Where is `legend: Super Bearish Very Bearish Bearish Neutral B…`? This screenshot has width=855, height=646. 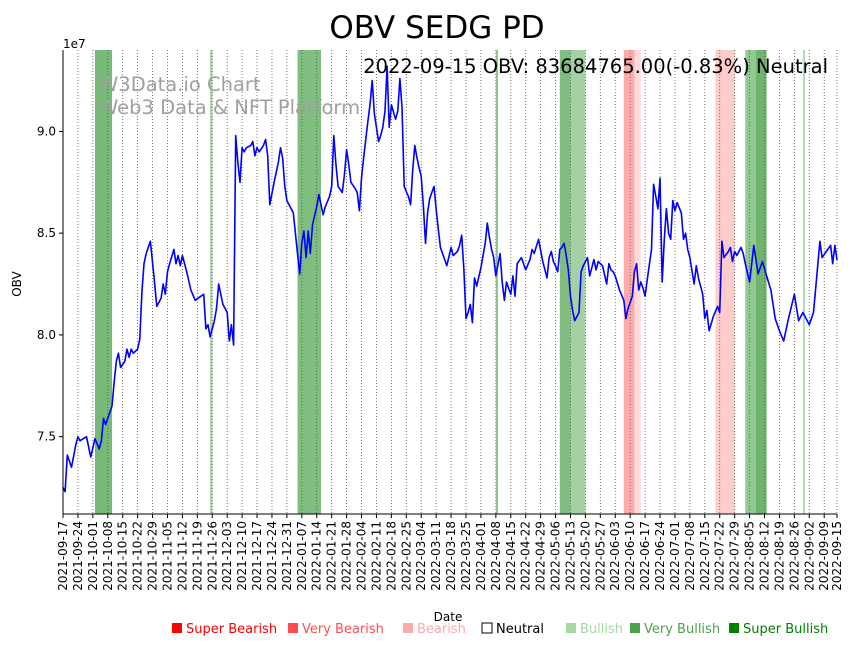
legend: Super Bearish Very Bearish Bearish Neutral B… is located at coordinates (500, 629).